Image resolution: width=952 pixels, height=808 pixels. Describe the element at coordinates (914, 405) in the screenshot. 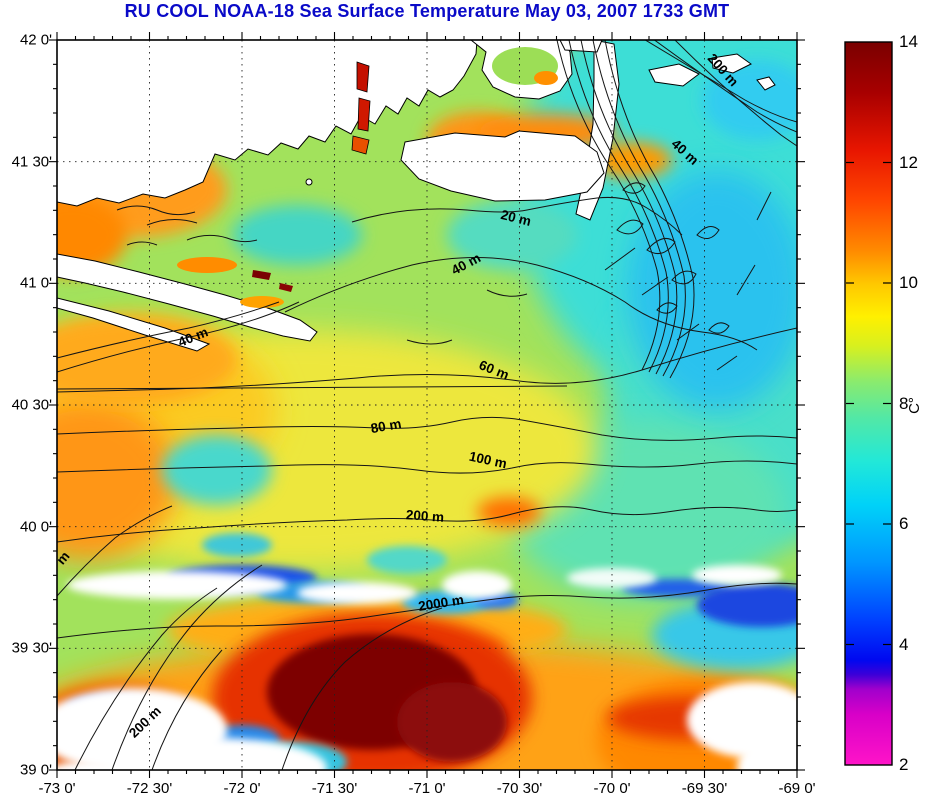

I see `colorbar-unit-label: C°` at that location.